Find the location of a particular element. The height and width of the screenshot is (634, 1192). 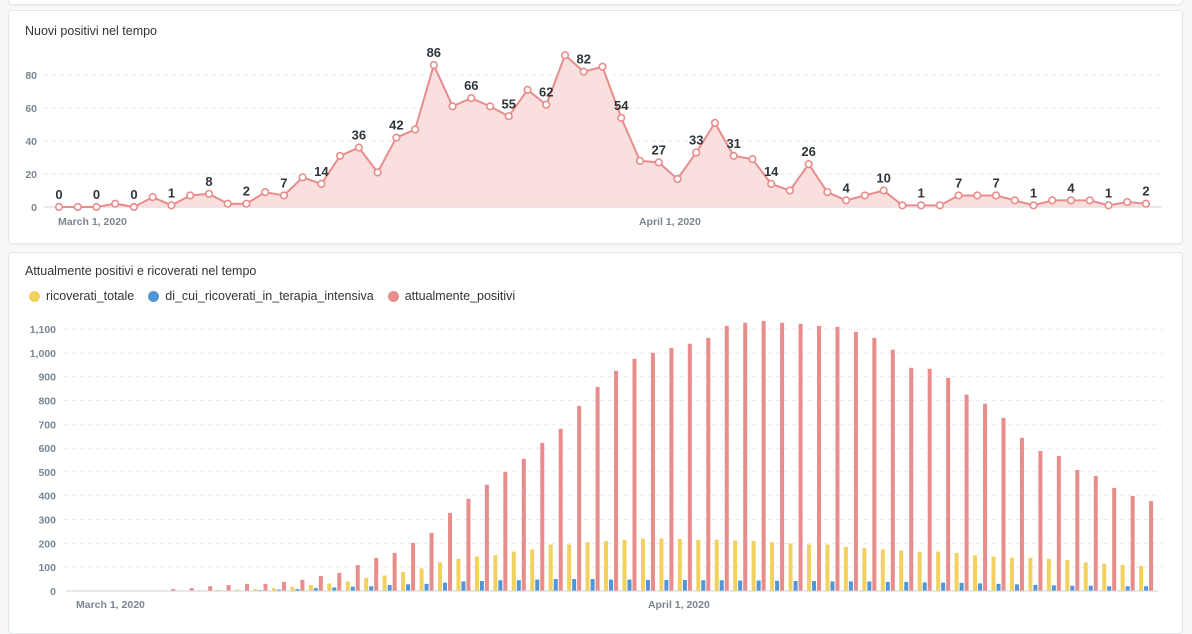

data-label: 10 is located at coordinates (883, 178).